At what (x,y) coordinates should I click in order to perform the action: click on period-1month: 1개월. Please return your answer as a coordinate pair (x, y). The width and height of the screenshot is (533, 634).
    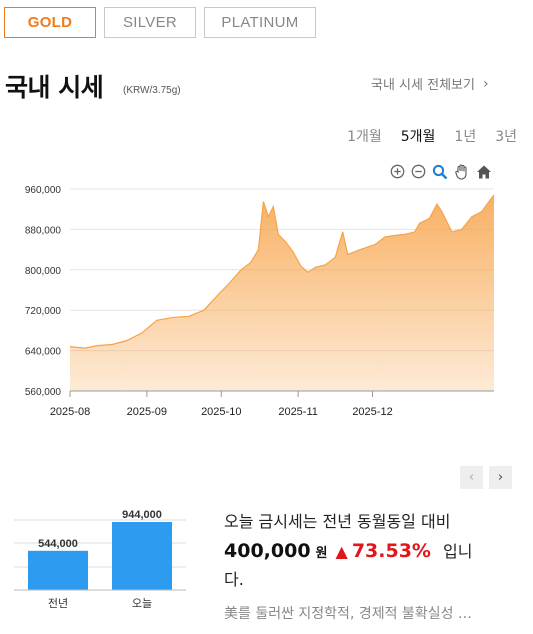
    Looking at the image, I should click on (364, 137).